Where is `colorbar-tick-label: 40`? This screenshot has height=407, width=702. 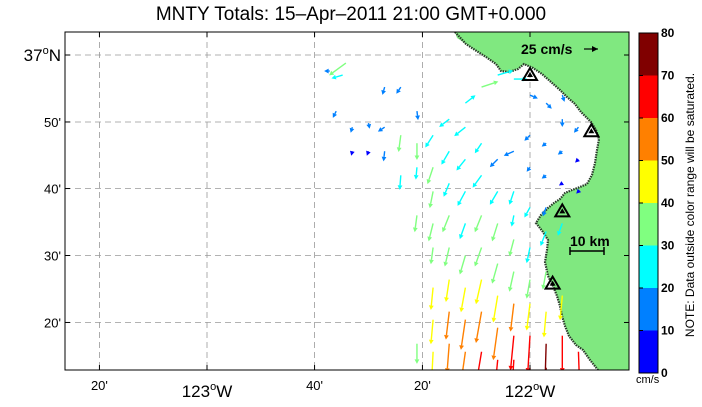
colorbar-tick-label: 40 is located at coordinates (668, 203).